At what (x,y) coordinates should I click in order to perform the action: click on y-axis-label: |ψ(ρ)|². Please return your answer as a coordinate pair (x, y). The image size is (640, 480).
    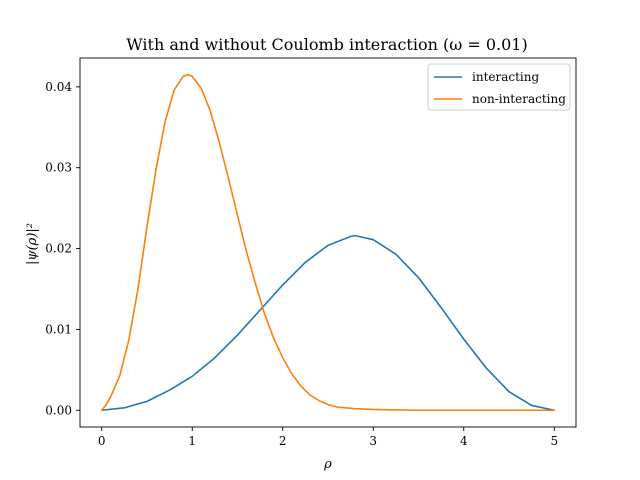
    Looking at the image, I should click on (32, 244).